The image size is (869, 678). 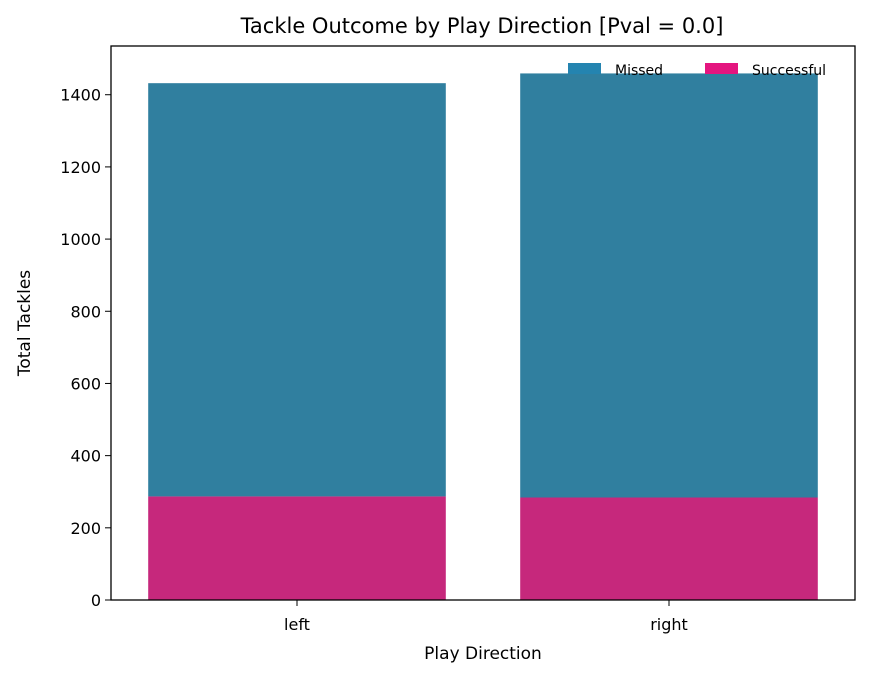 What do you see at coordinates (297, 548) in the screenshot?
I see `bar-successful-left` at bounding box center [297, 548].